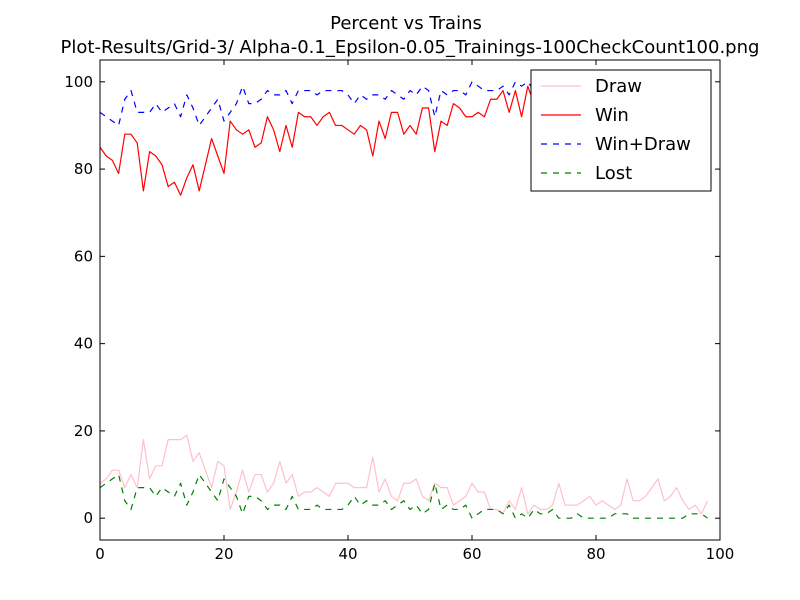 This screenshot has height=600, width=800. Describe the element at coordinates (643, 144) in the screenshot. I see `legend-label-win-draw: Win+Draw` at that location.